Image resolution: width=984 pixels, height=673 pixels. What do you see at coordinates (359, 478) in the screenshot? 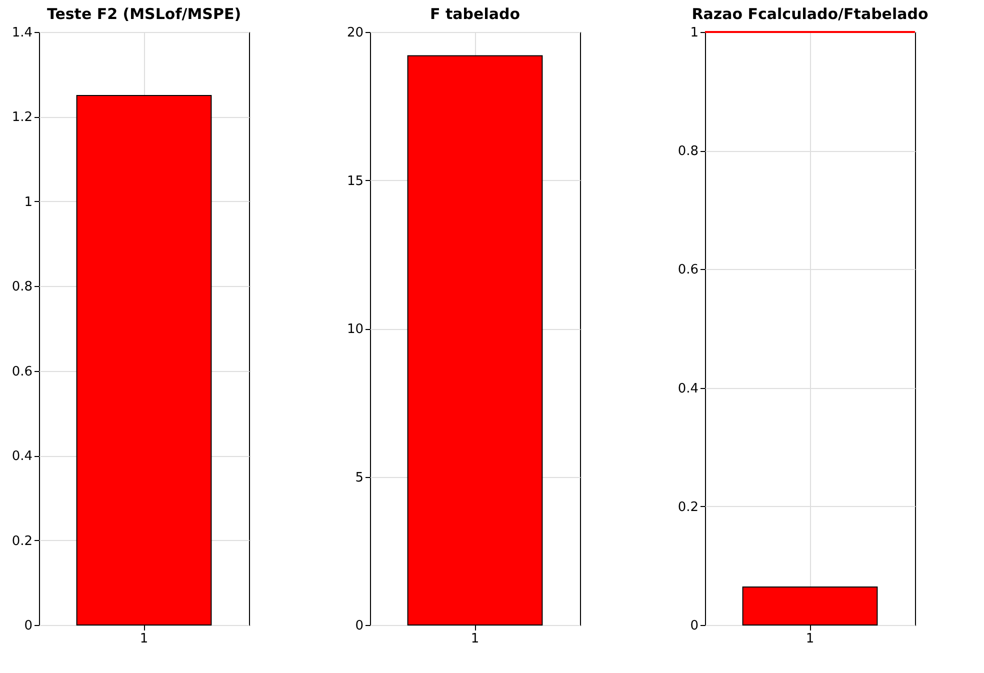
I see `y-tick-label: 5` at bounding box center [359, 478].